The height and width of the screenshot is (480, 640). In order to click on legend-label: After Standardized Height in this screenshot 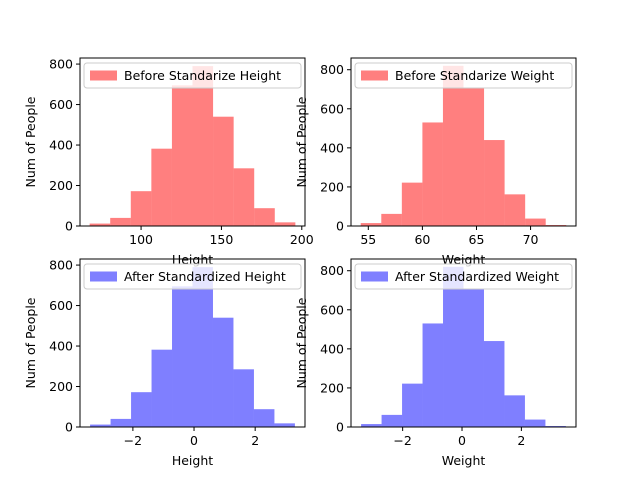, I will do `click(205, 276)`.